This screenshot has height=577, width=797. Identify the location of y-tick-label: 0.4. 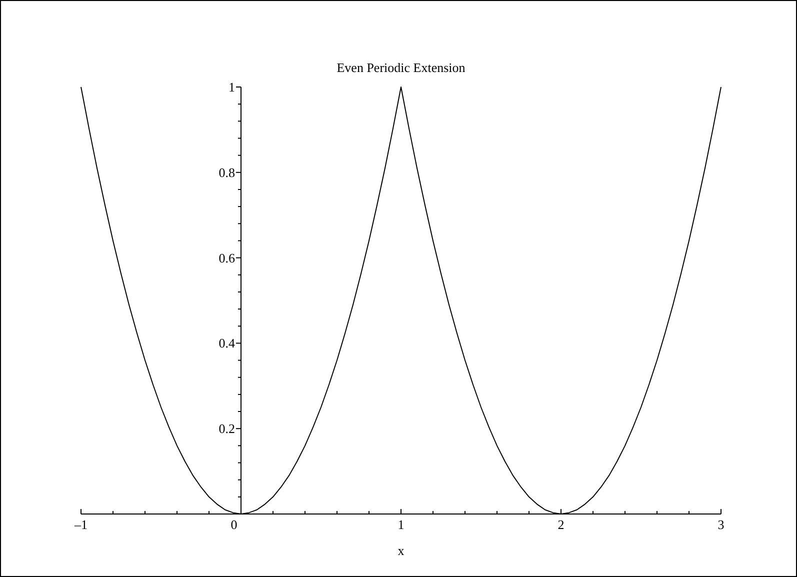
(227, 343).